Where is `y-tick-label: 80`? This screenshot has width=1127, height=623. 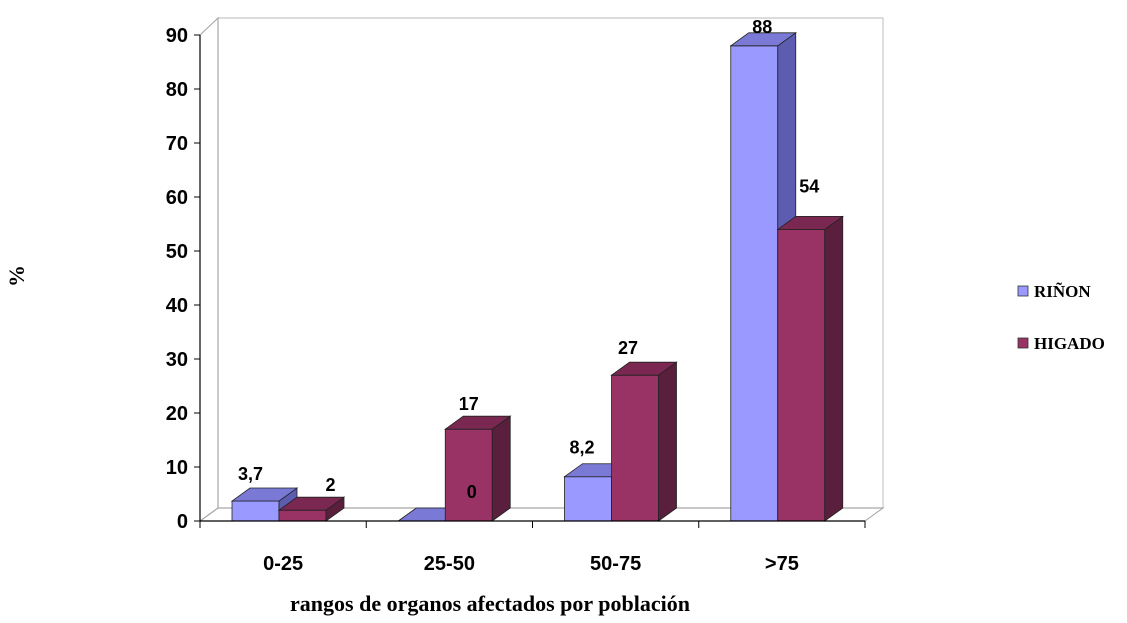
y-tick-label: 80 is located at coordinates (177, 90).